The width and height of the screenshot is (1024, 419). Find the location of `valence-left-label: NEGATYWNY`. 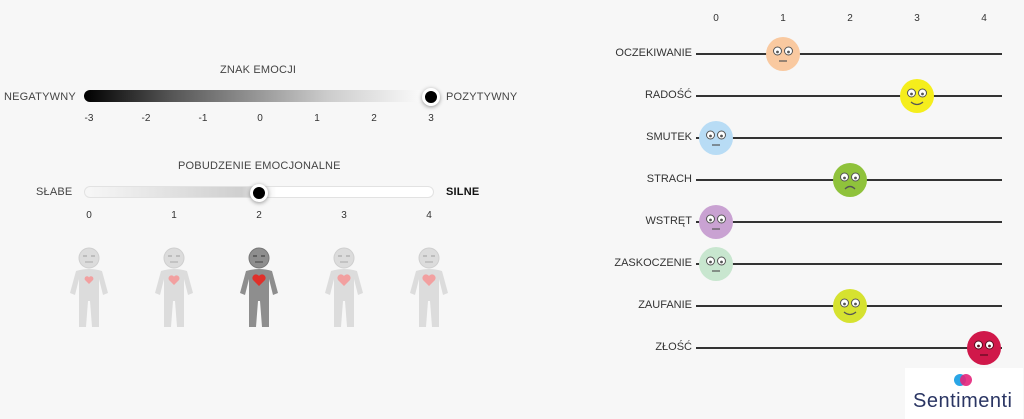

valence-left-label: NEGATYWNY is located at coordinates (40, 97).